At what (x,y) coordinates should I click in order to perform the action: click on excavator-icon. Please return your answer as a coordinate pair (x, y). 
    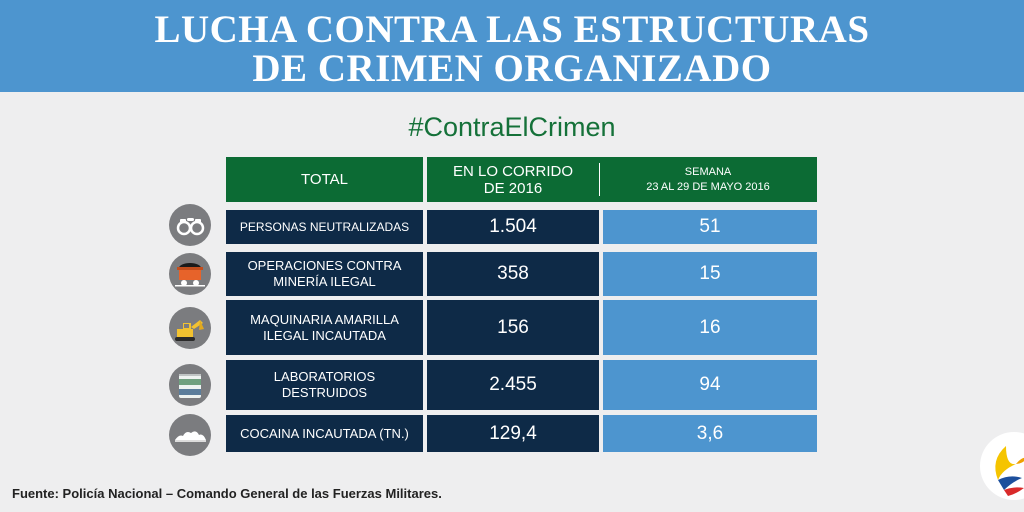
    Looking at the image, I should click on (190, 328).